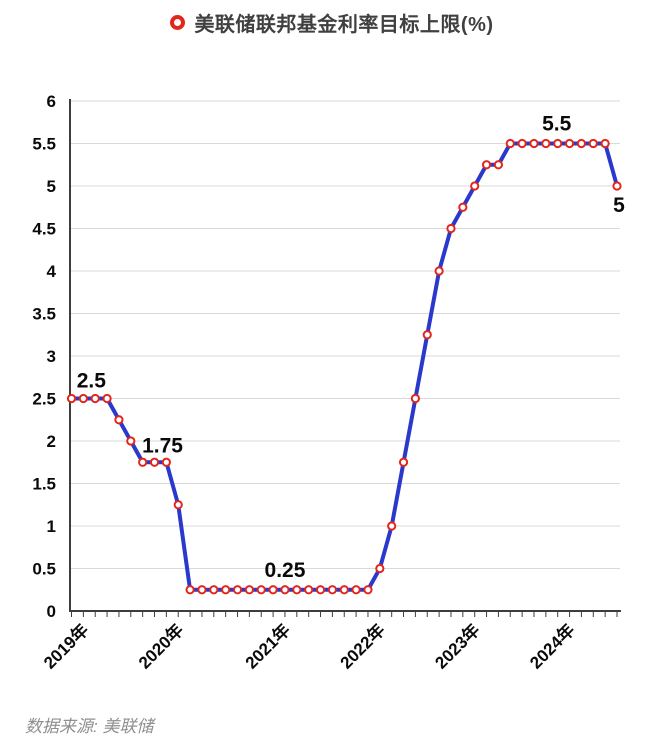 Image resolution: width=664 pixels, height=752 pixels. I want to click on data-label: 5, so click(619, 205).